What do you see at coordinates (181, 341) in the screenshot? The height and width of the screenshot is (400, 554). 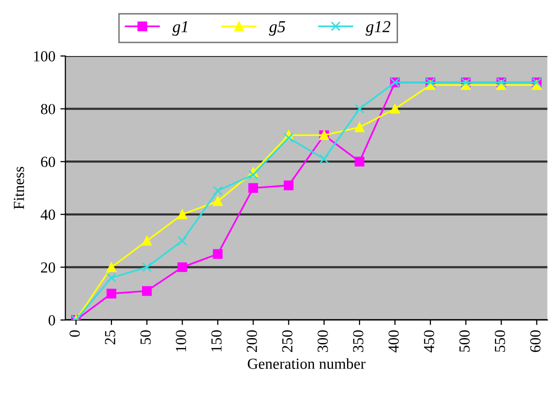 I see `x-tick-label: 100` at bounding box center [181, 341].